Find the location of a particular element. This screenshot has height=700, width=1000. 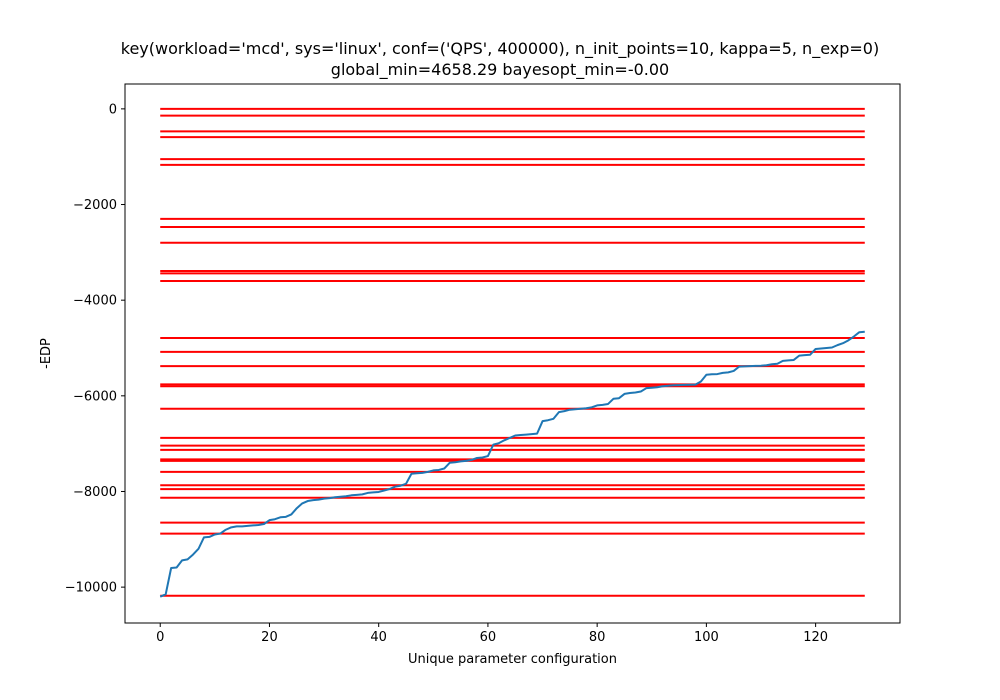

y-tick-label: −8000 is located at coordinates (95, 492).